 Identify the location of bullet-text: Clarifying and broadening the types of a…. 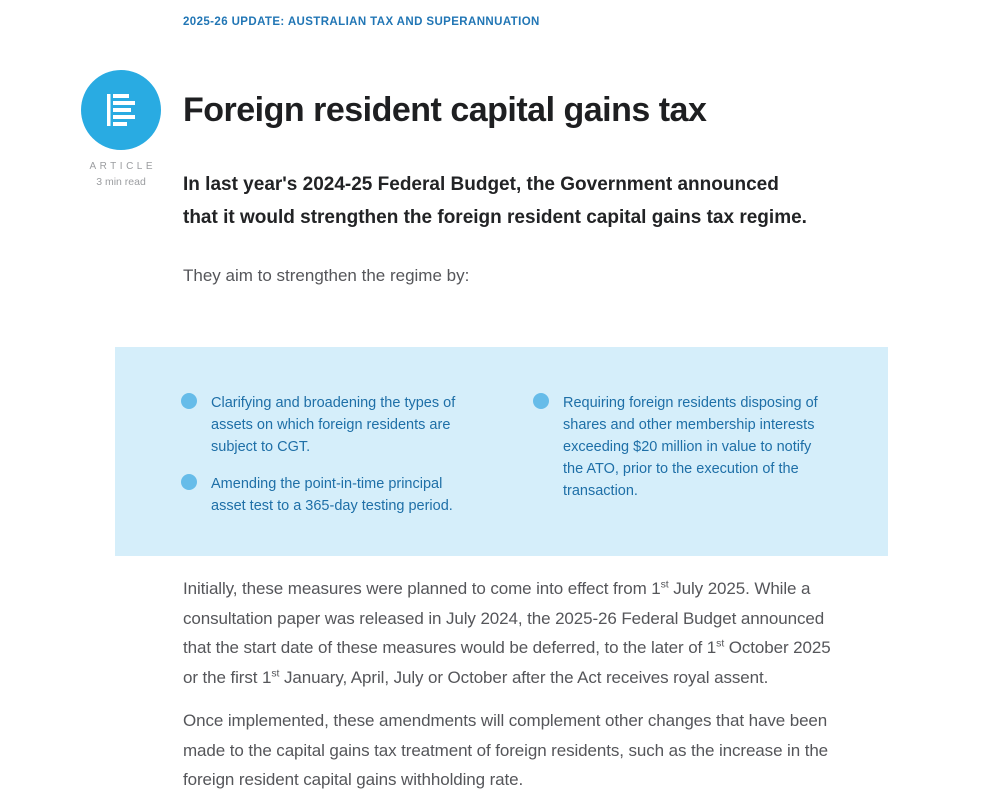
(333, 425).